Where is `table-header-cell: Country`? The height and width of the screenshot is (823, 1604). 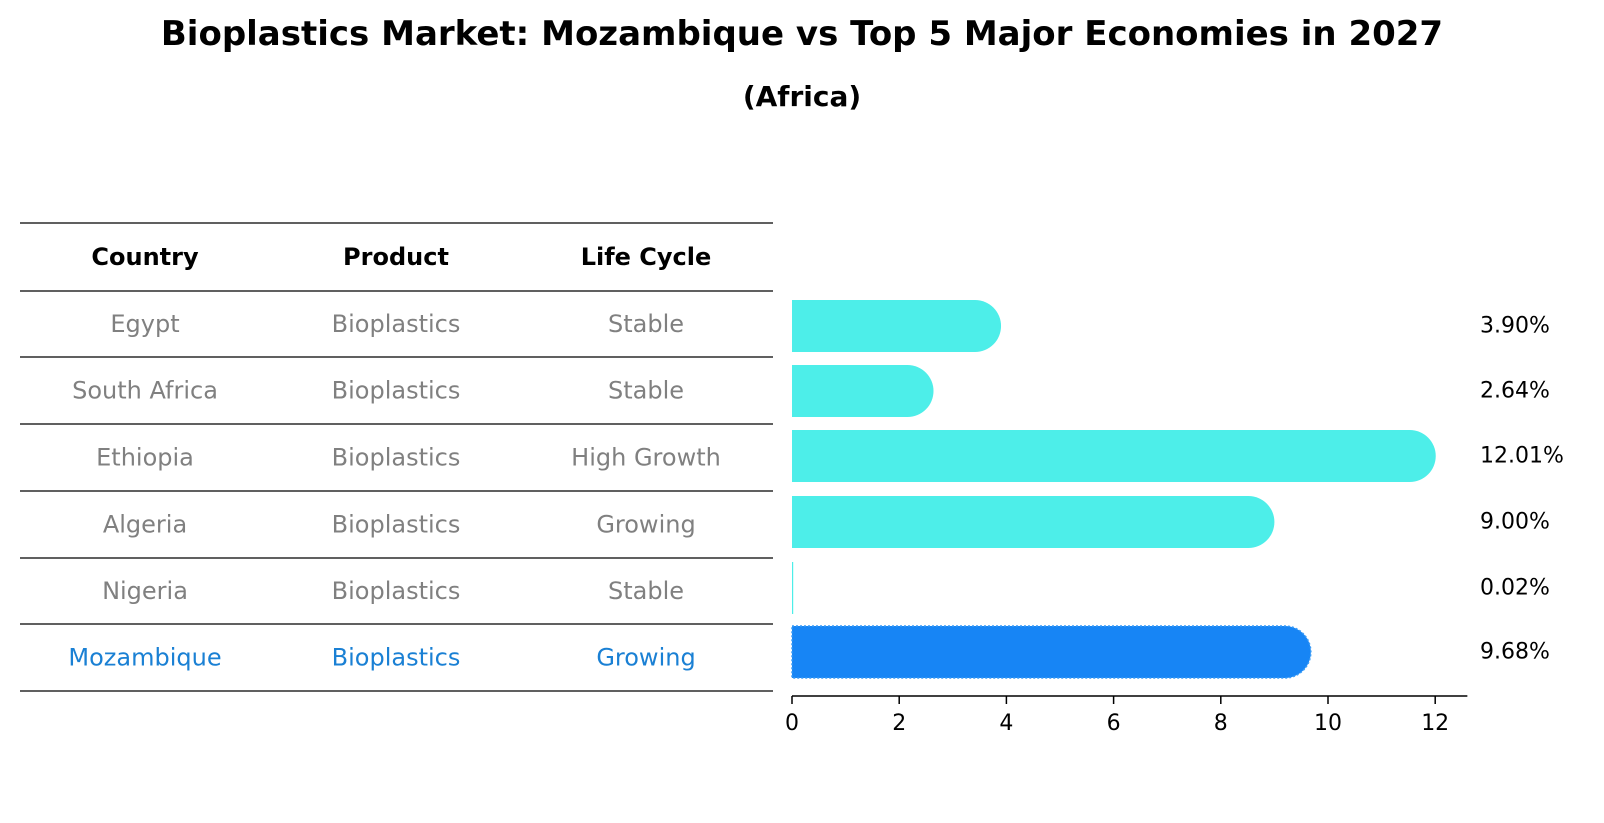
table-header-cell: Country is located at coordinates (145, 257).